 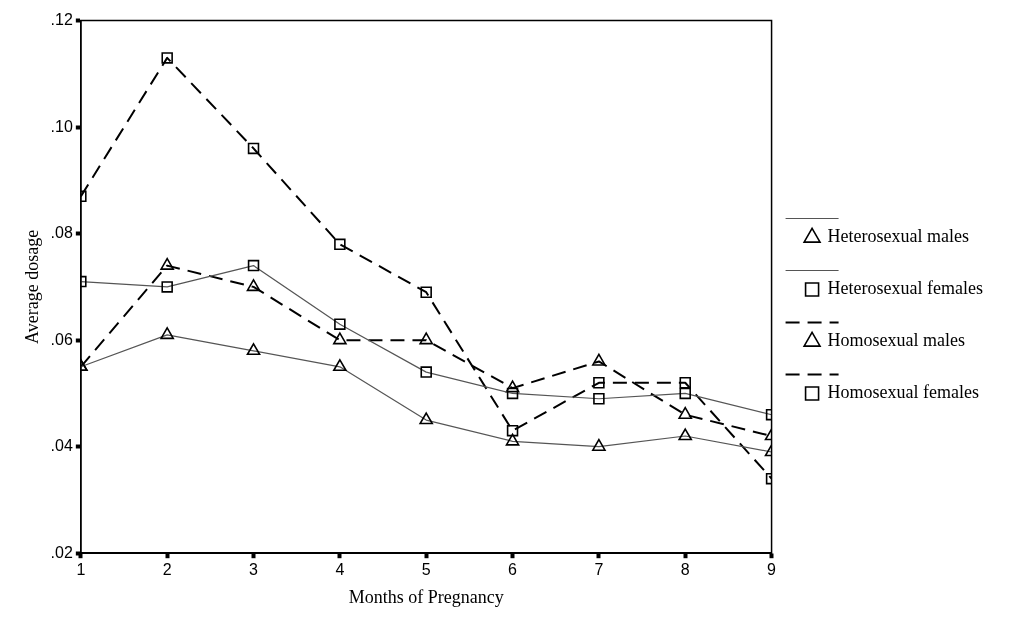 What do you see at coordinates (61, 552) in the screenshot?
I see `y-tick-label: .02` at bounding box center [61, 552].